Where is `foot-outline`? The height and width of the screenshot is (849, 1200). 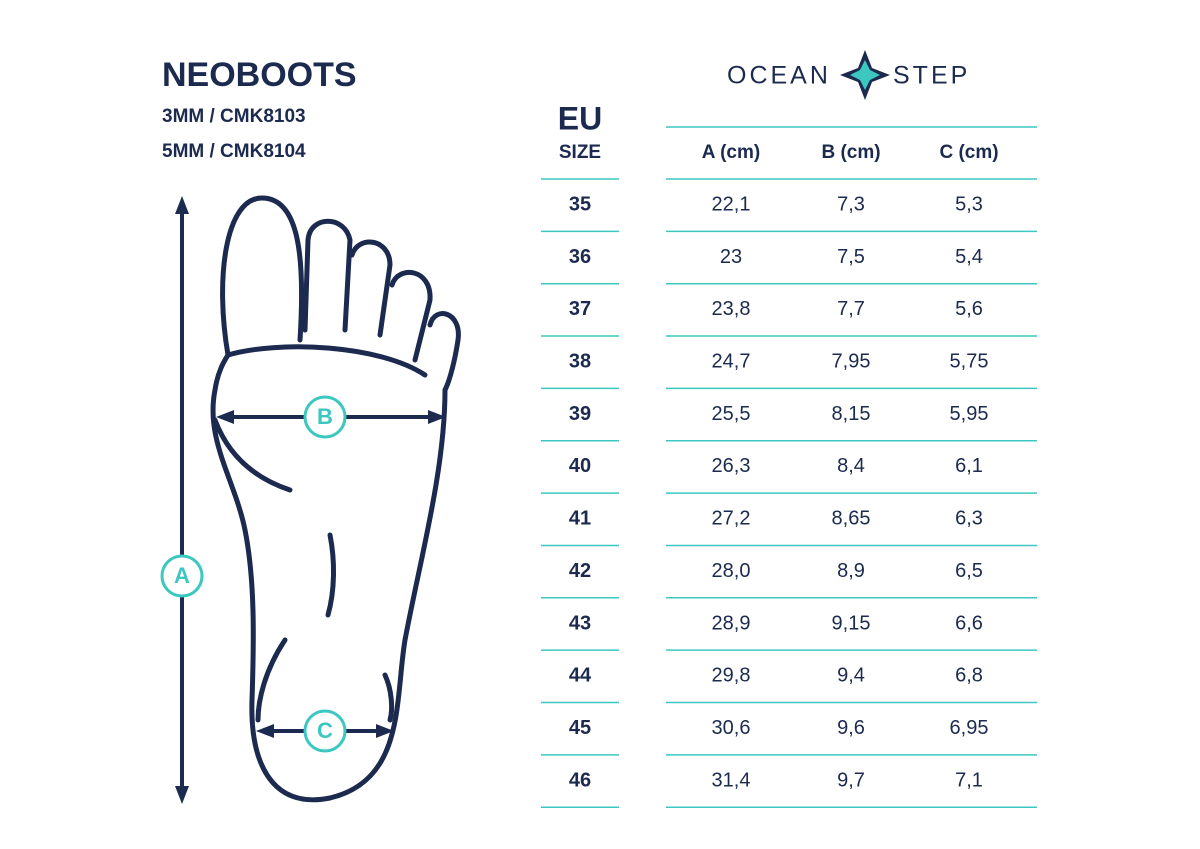 foot-outline is located at coordinates (335, 499).